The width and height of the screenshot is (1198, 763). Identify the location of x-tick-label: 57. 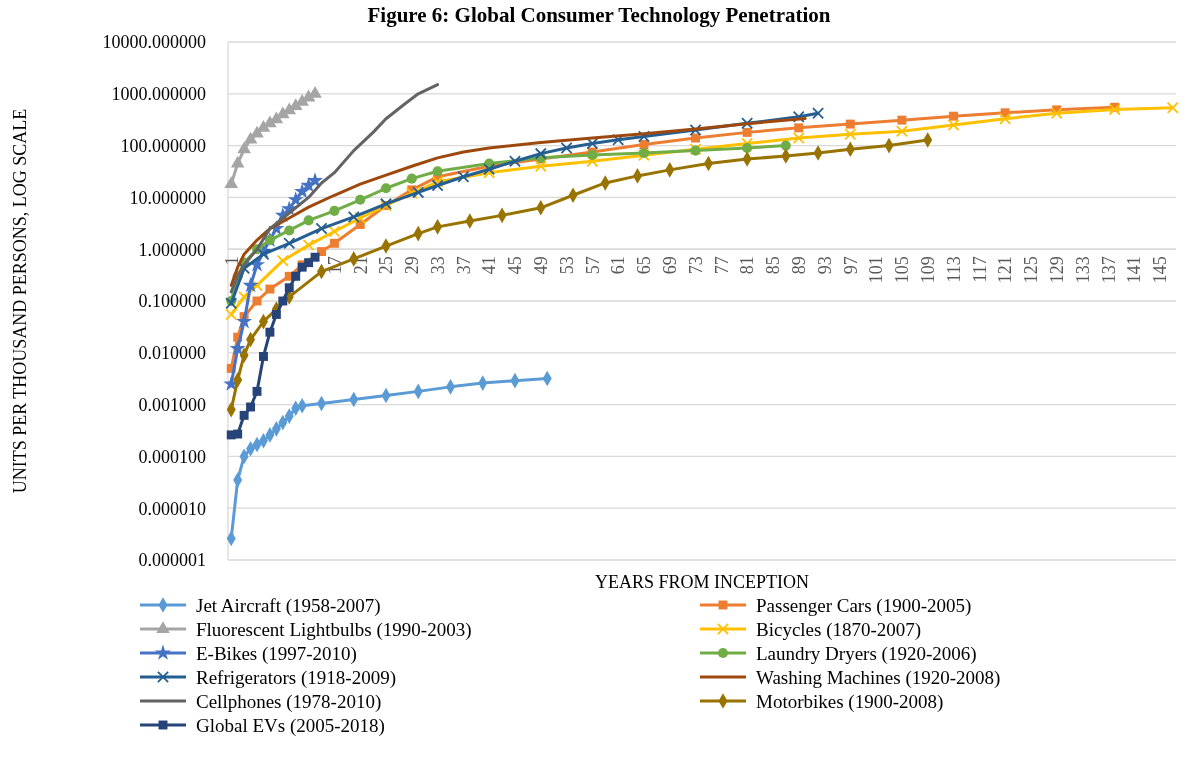
(592, 265).